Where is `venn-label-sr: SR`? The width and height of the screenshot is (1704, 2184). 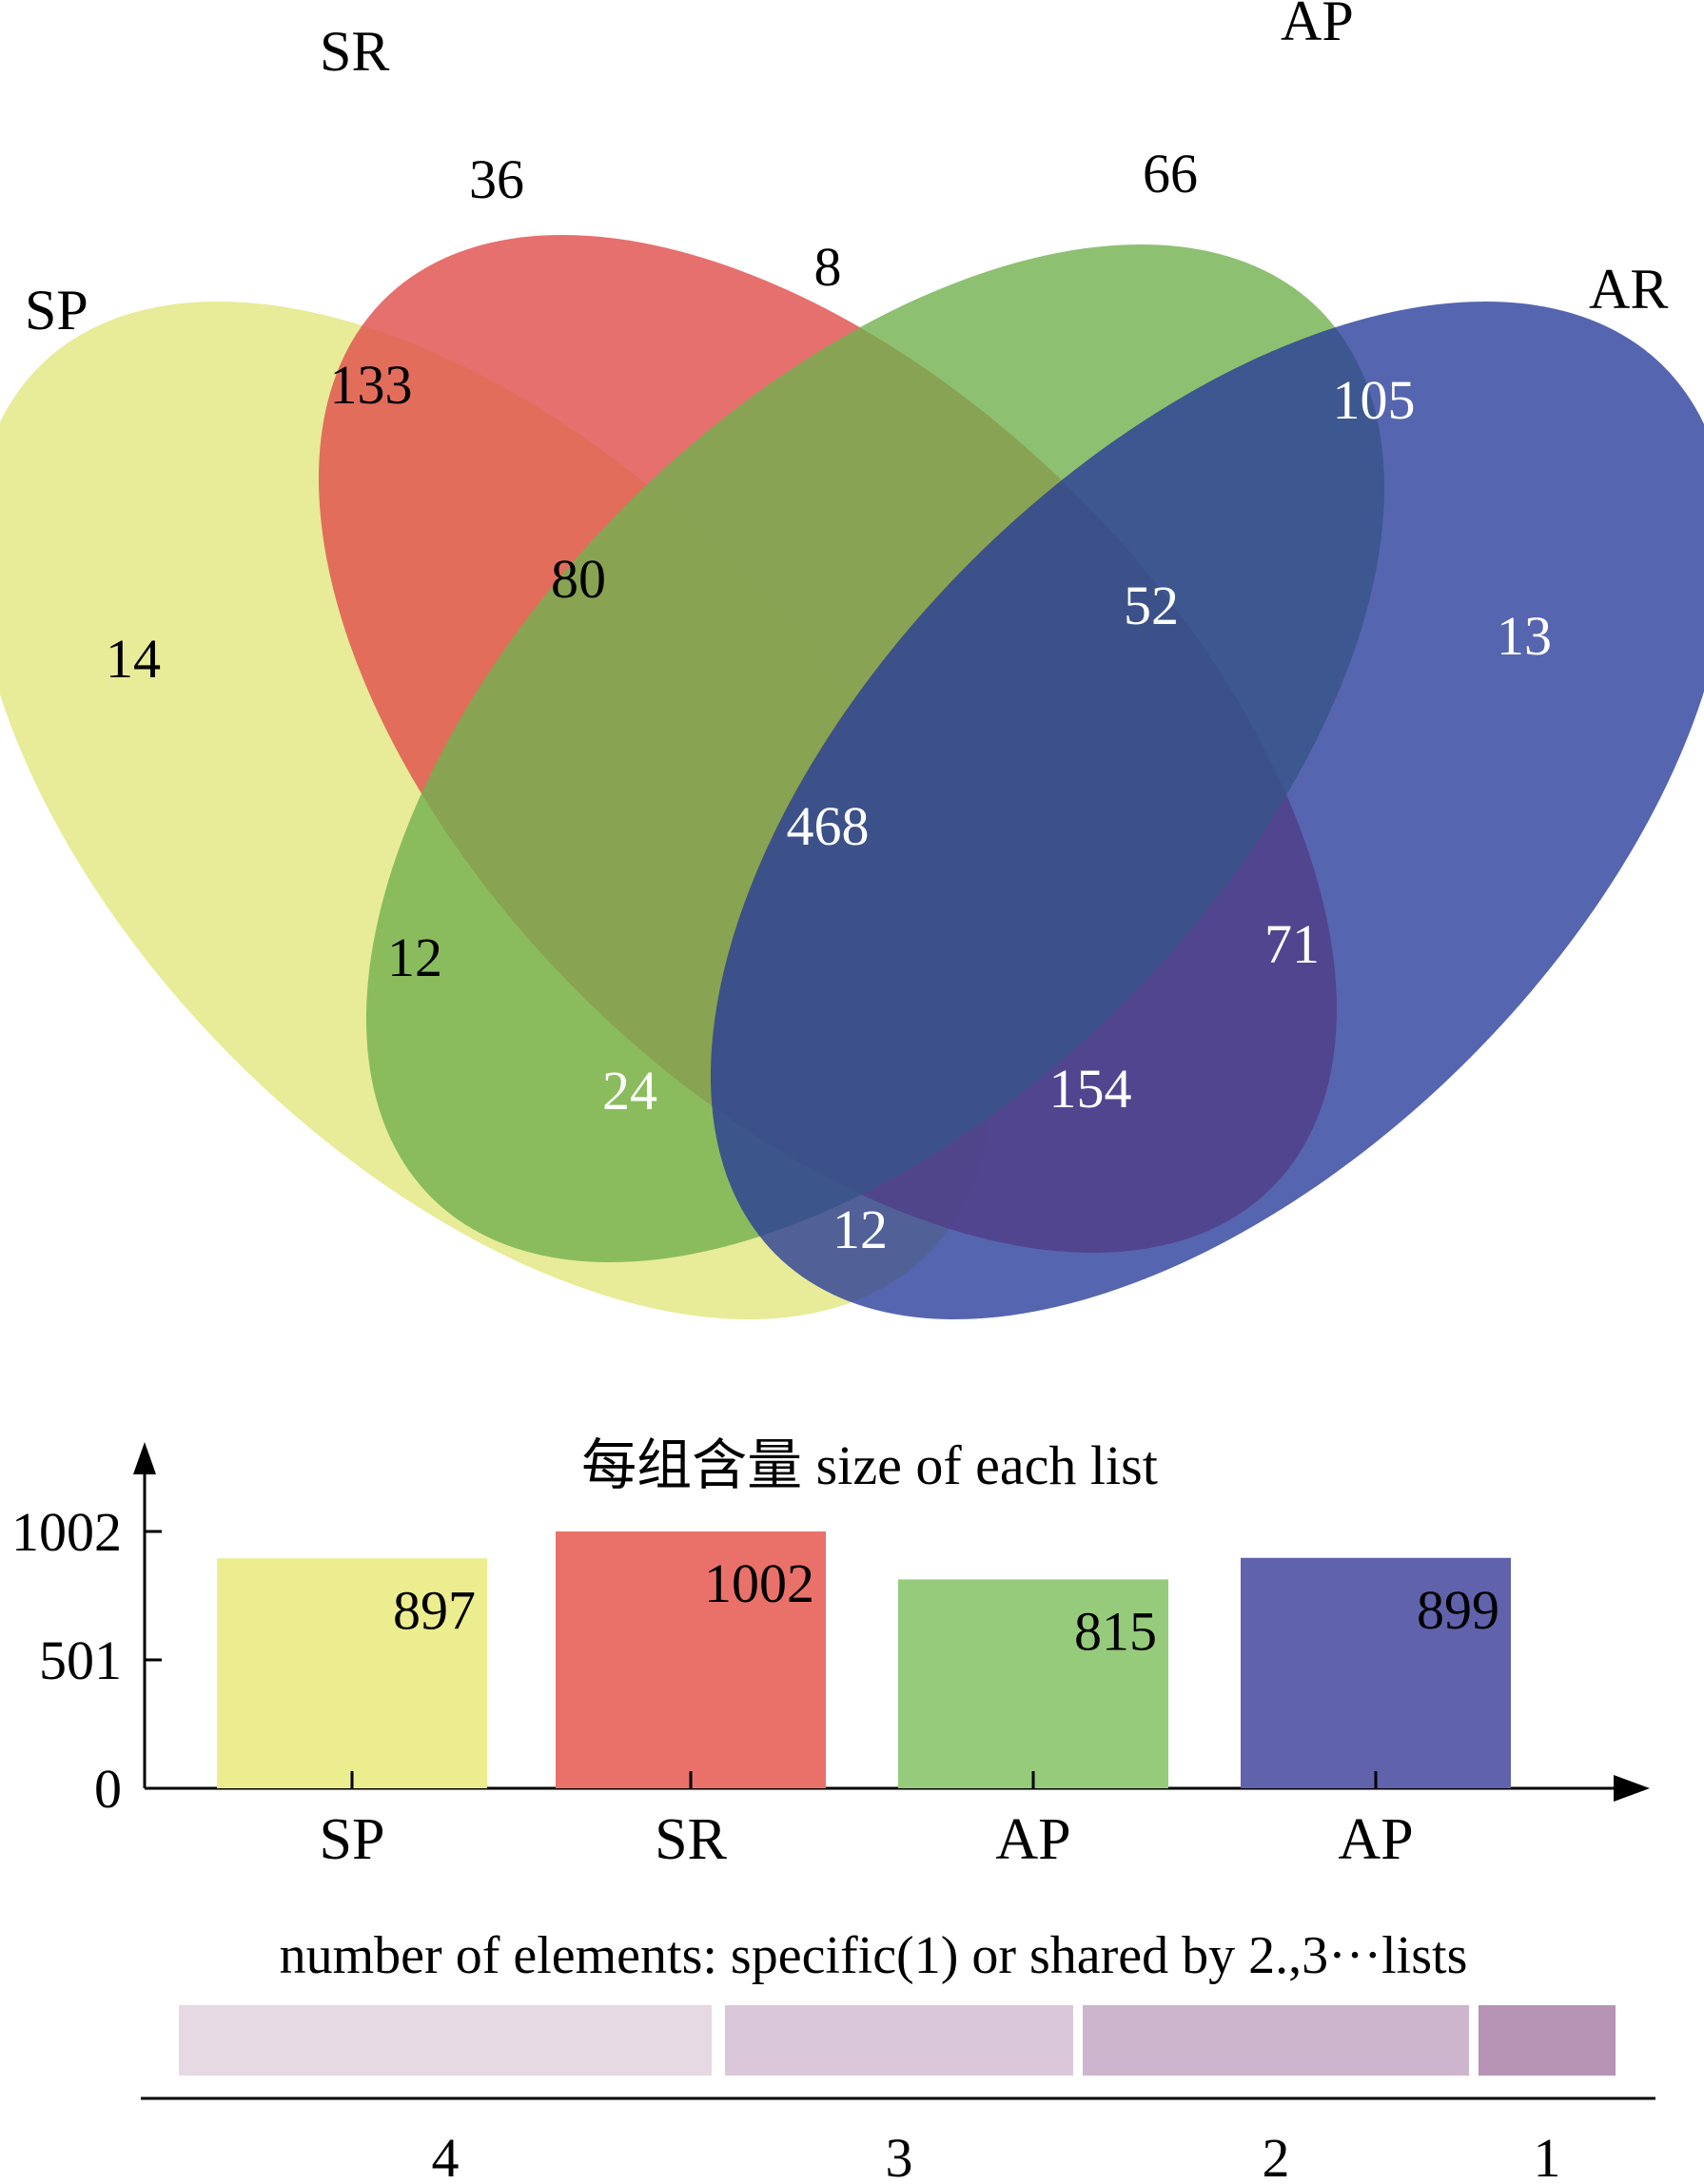 venn-label-sr: SR is located at coordinates (354, 51).